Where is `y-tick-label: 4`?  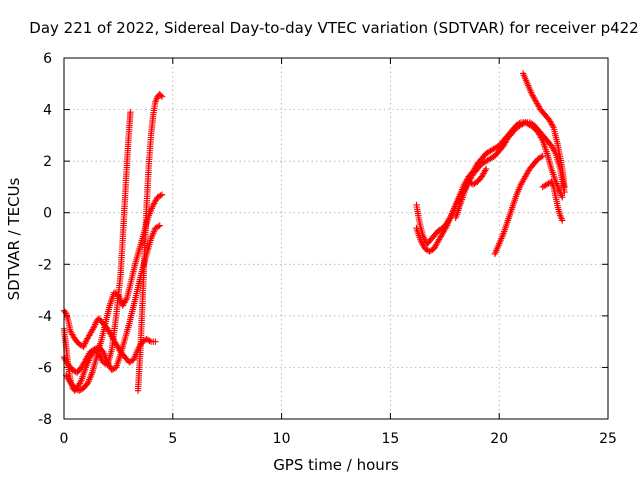 y-tick-label: 4 is located at coordinates (47, 111).